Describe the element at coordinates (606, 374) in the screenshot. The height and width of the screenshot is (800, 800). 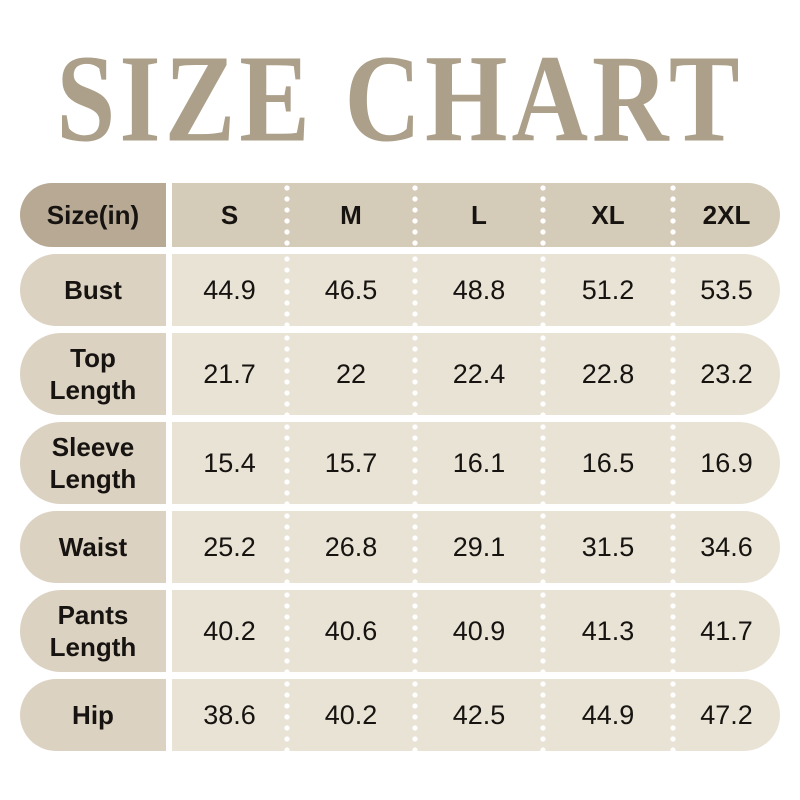
I see `value-cell: 22.8` at that location.